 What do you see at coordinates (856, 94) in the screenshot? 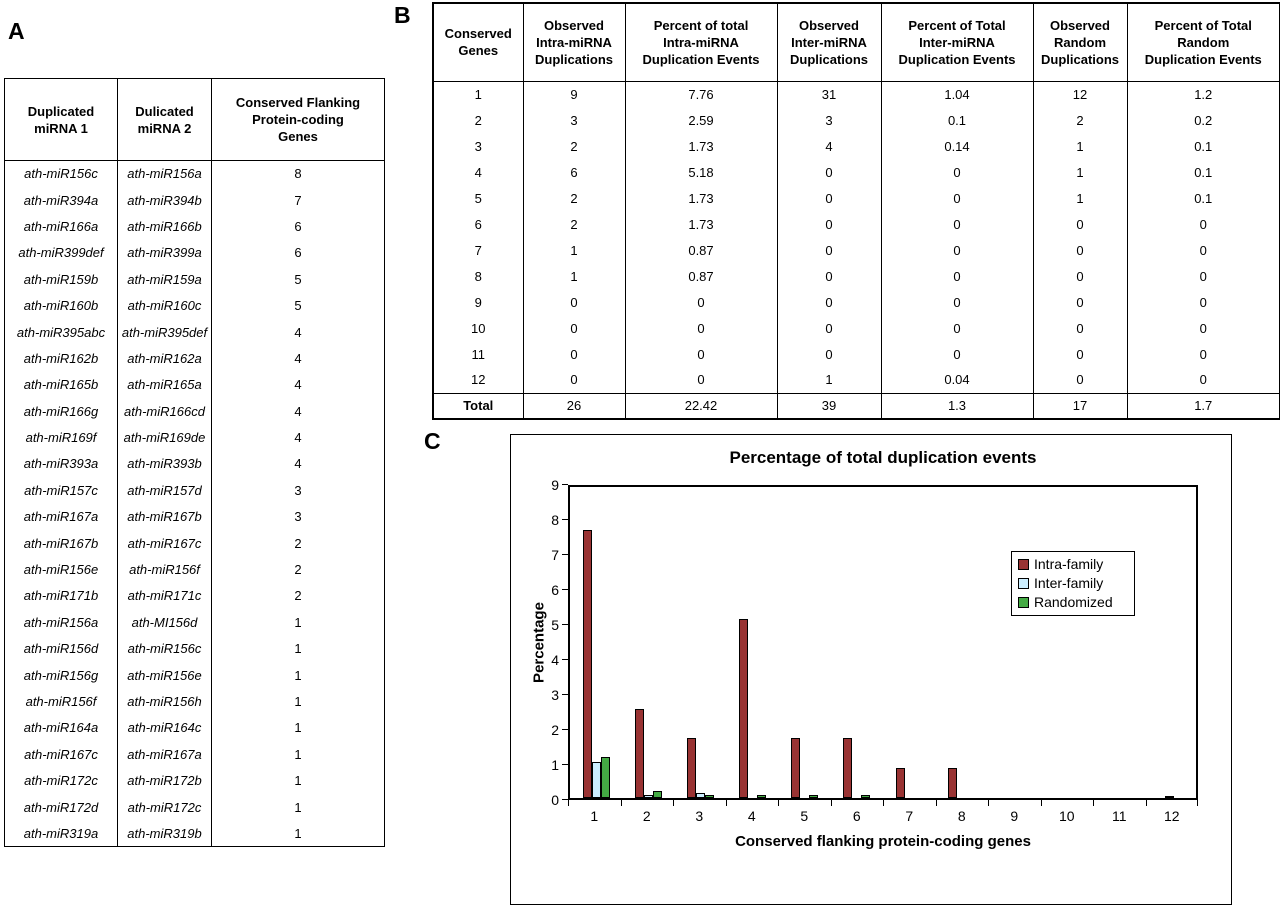
I see `table-row: 1 9 7.76 31 1.04 12 1.2` at bounding box center [856, 94].